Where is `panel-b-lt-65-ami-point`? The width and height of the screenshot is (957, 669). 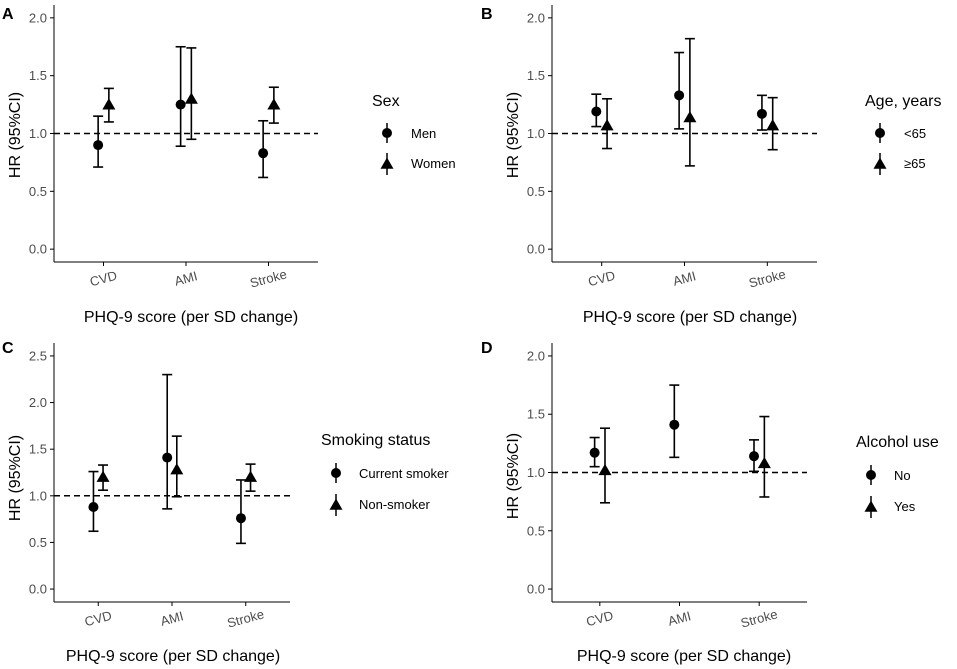
panel-b-lt-65-ami-point is located at coordinates (679, 95).